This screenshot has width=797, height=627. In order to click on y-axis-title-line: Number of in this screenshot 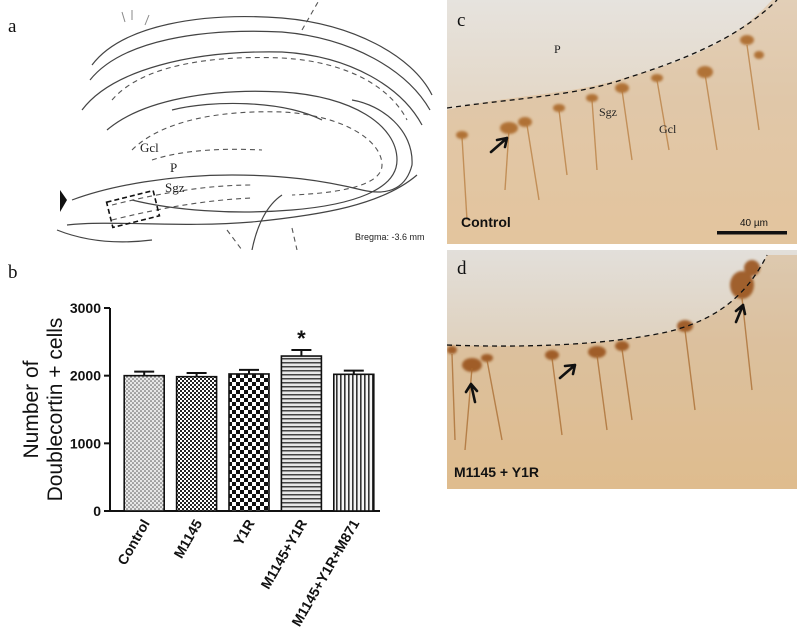, I will do `click(31, 409)`.